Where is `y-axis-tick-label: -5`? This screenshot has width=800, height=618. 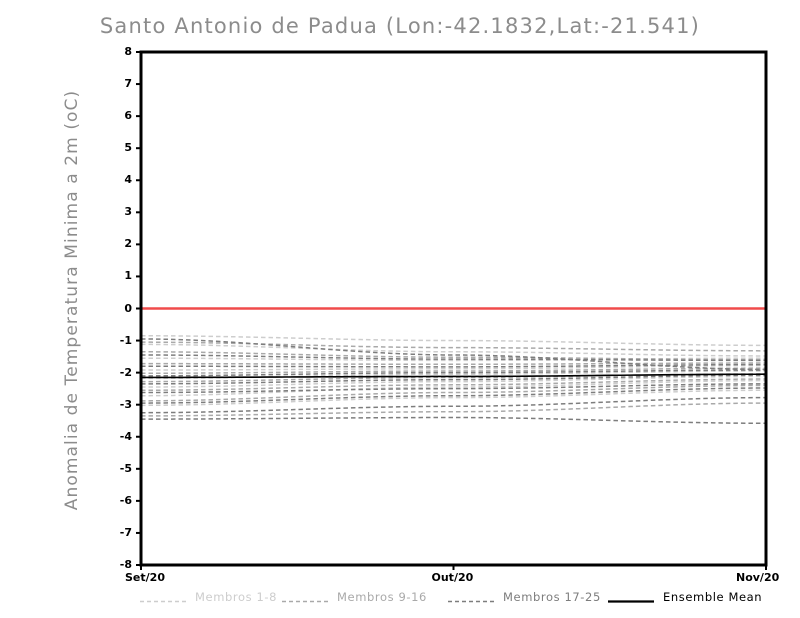 y-axis-tick-label: -5 is located at coordinates (125, 468).